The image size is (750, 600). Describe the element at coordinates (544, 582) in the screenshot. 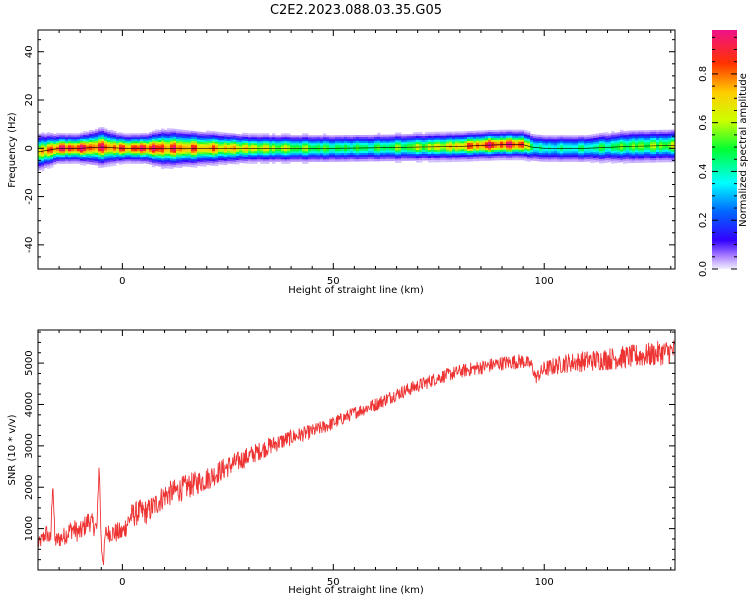

I see `x-tick-label: 100` at that location.